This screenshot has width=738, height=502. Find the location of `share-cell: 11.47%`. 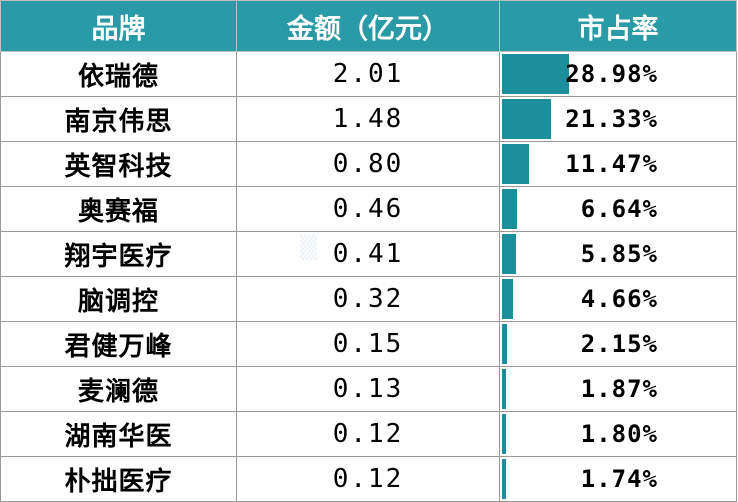

share-cell: 11.47% is located at coordinates (618, 164).